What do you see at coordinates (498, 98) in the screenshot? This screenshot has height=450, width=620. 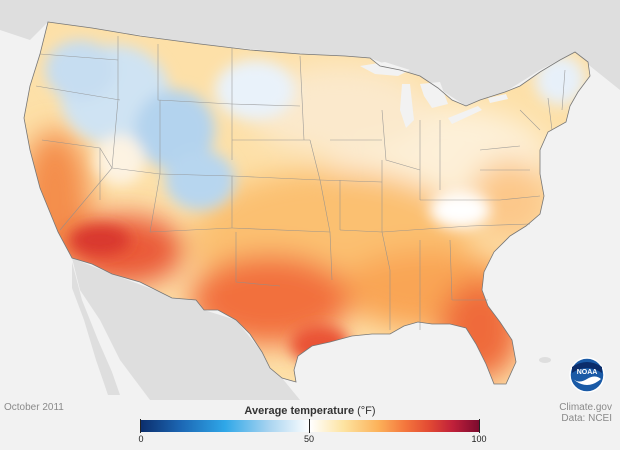 I see `lake-ontario` at bounding box center [498, 98].